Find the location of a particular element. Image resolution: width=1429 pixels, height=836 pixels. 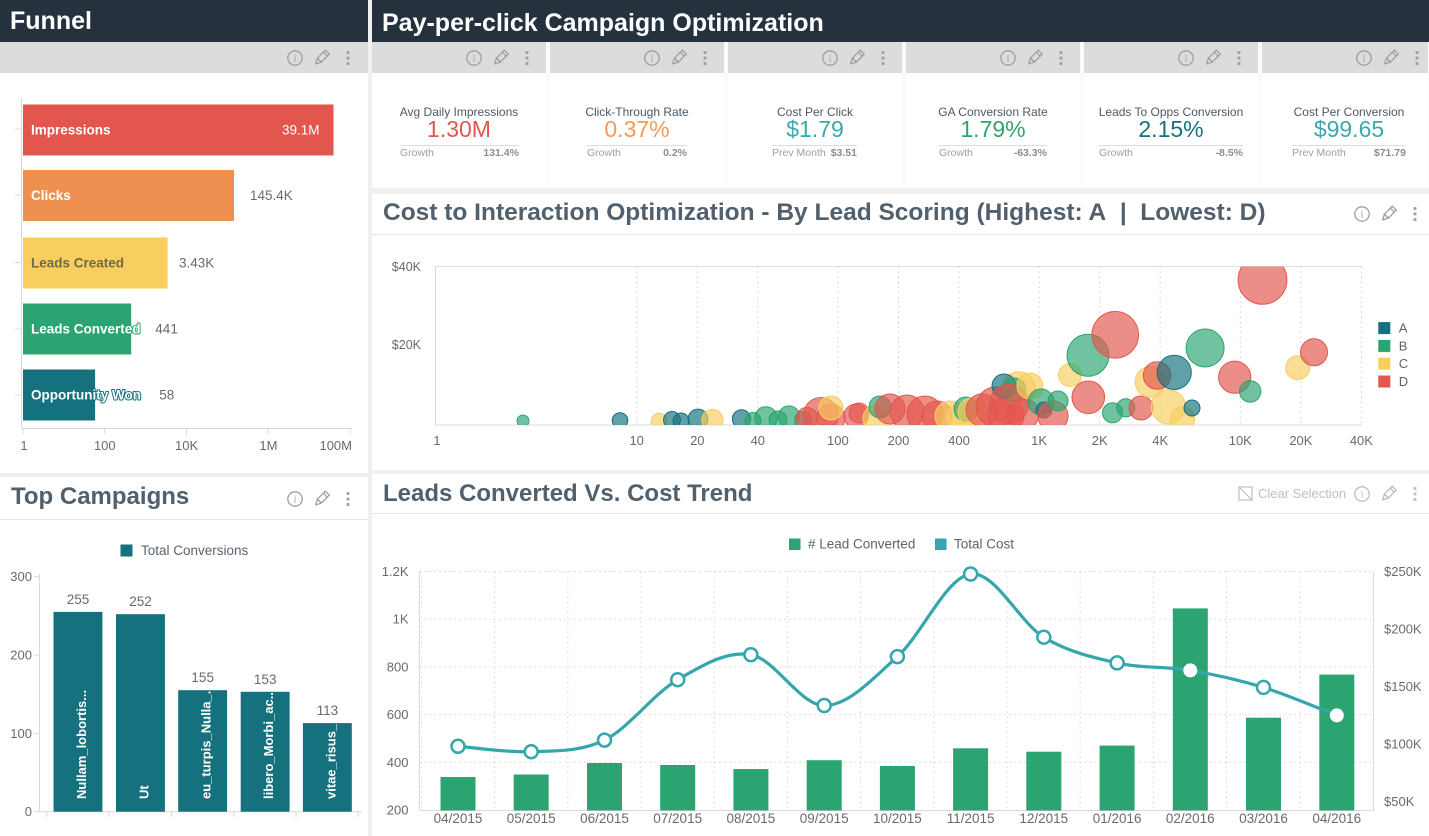

svg-text: 2K is located at coordinates (1100, 440).